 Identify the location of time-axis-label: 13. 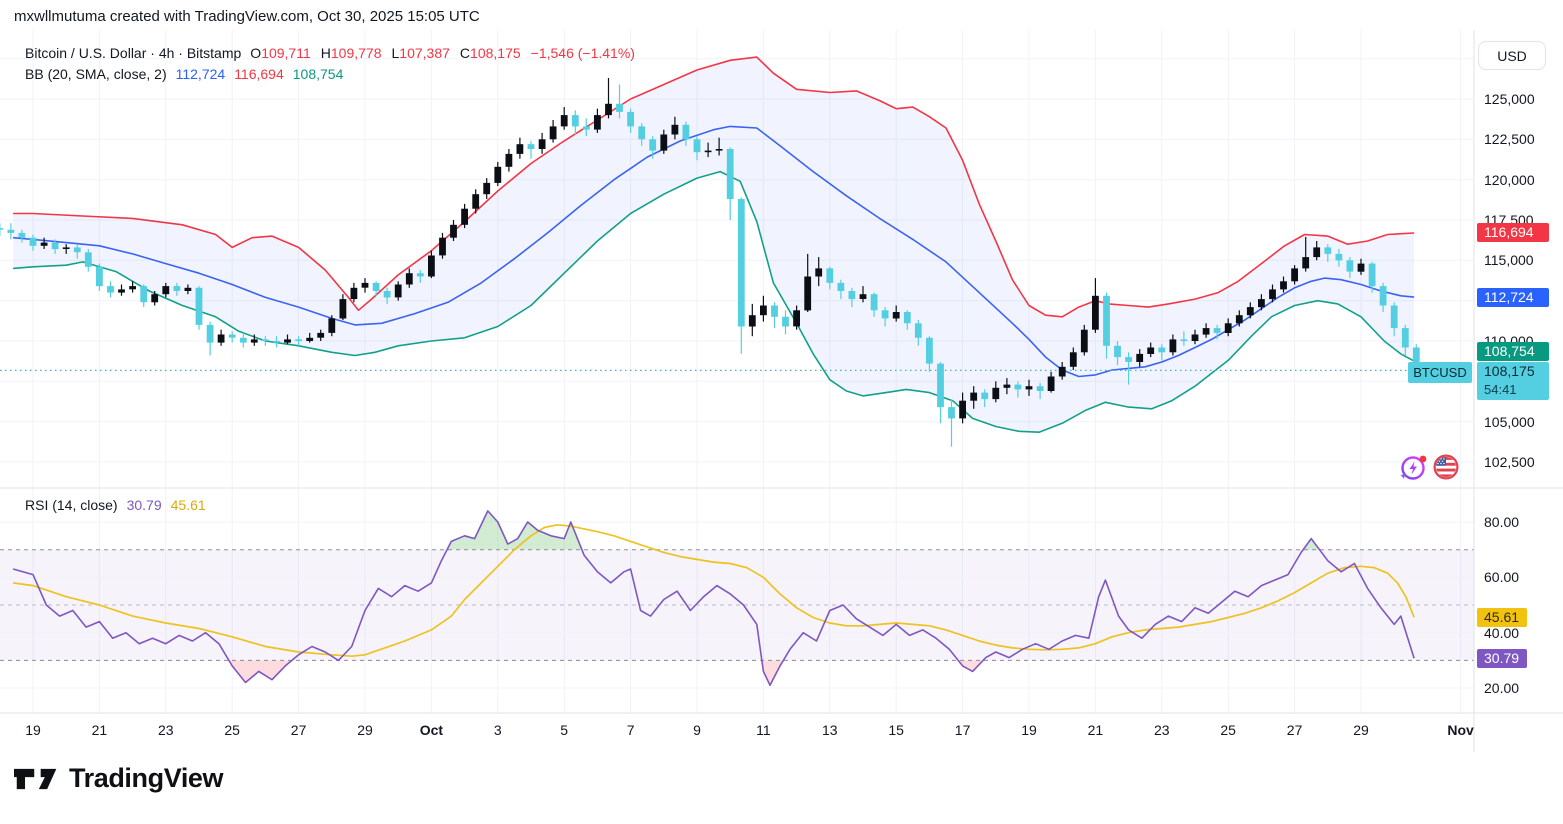
(830, 730).